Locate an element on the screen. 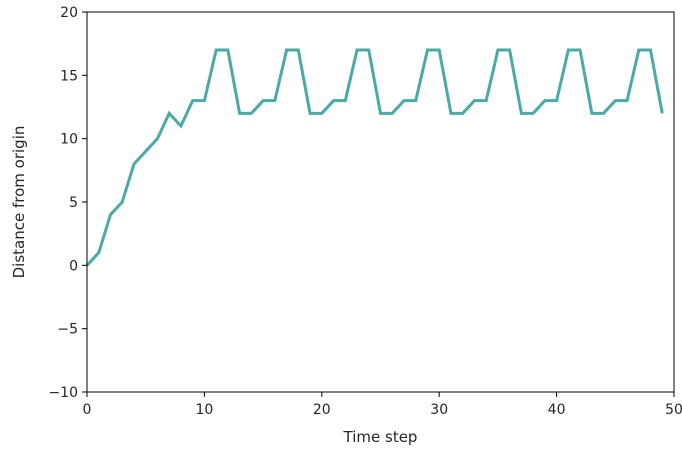  y-tick-label: −10 is located at coordinates (63, 393).